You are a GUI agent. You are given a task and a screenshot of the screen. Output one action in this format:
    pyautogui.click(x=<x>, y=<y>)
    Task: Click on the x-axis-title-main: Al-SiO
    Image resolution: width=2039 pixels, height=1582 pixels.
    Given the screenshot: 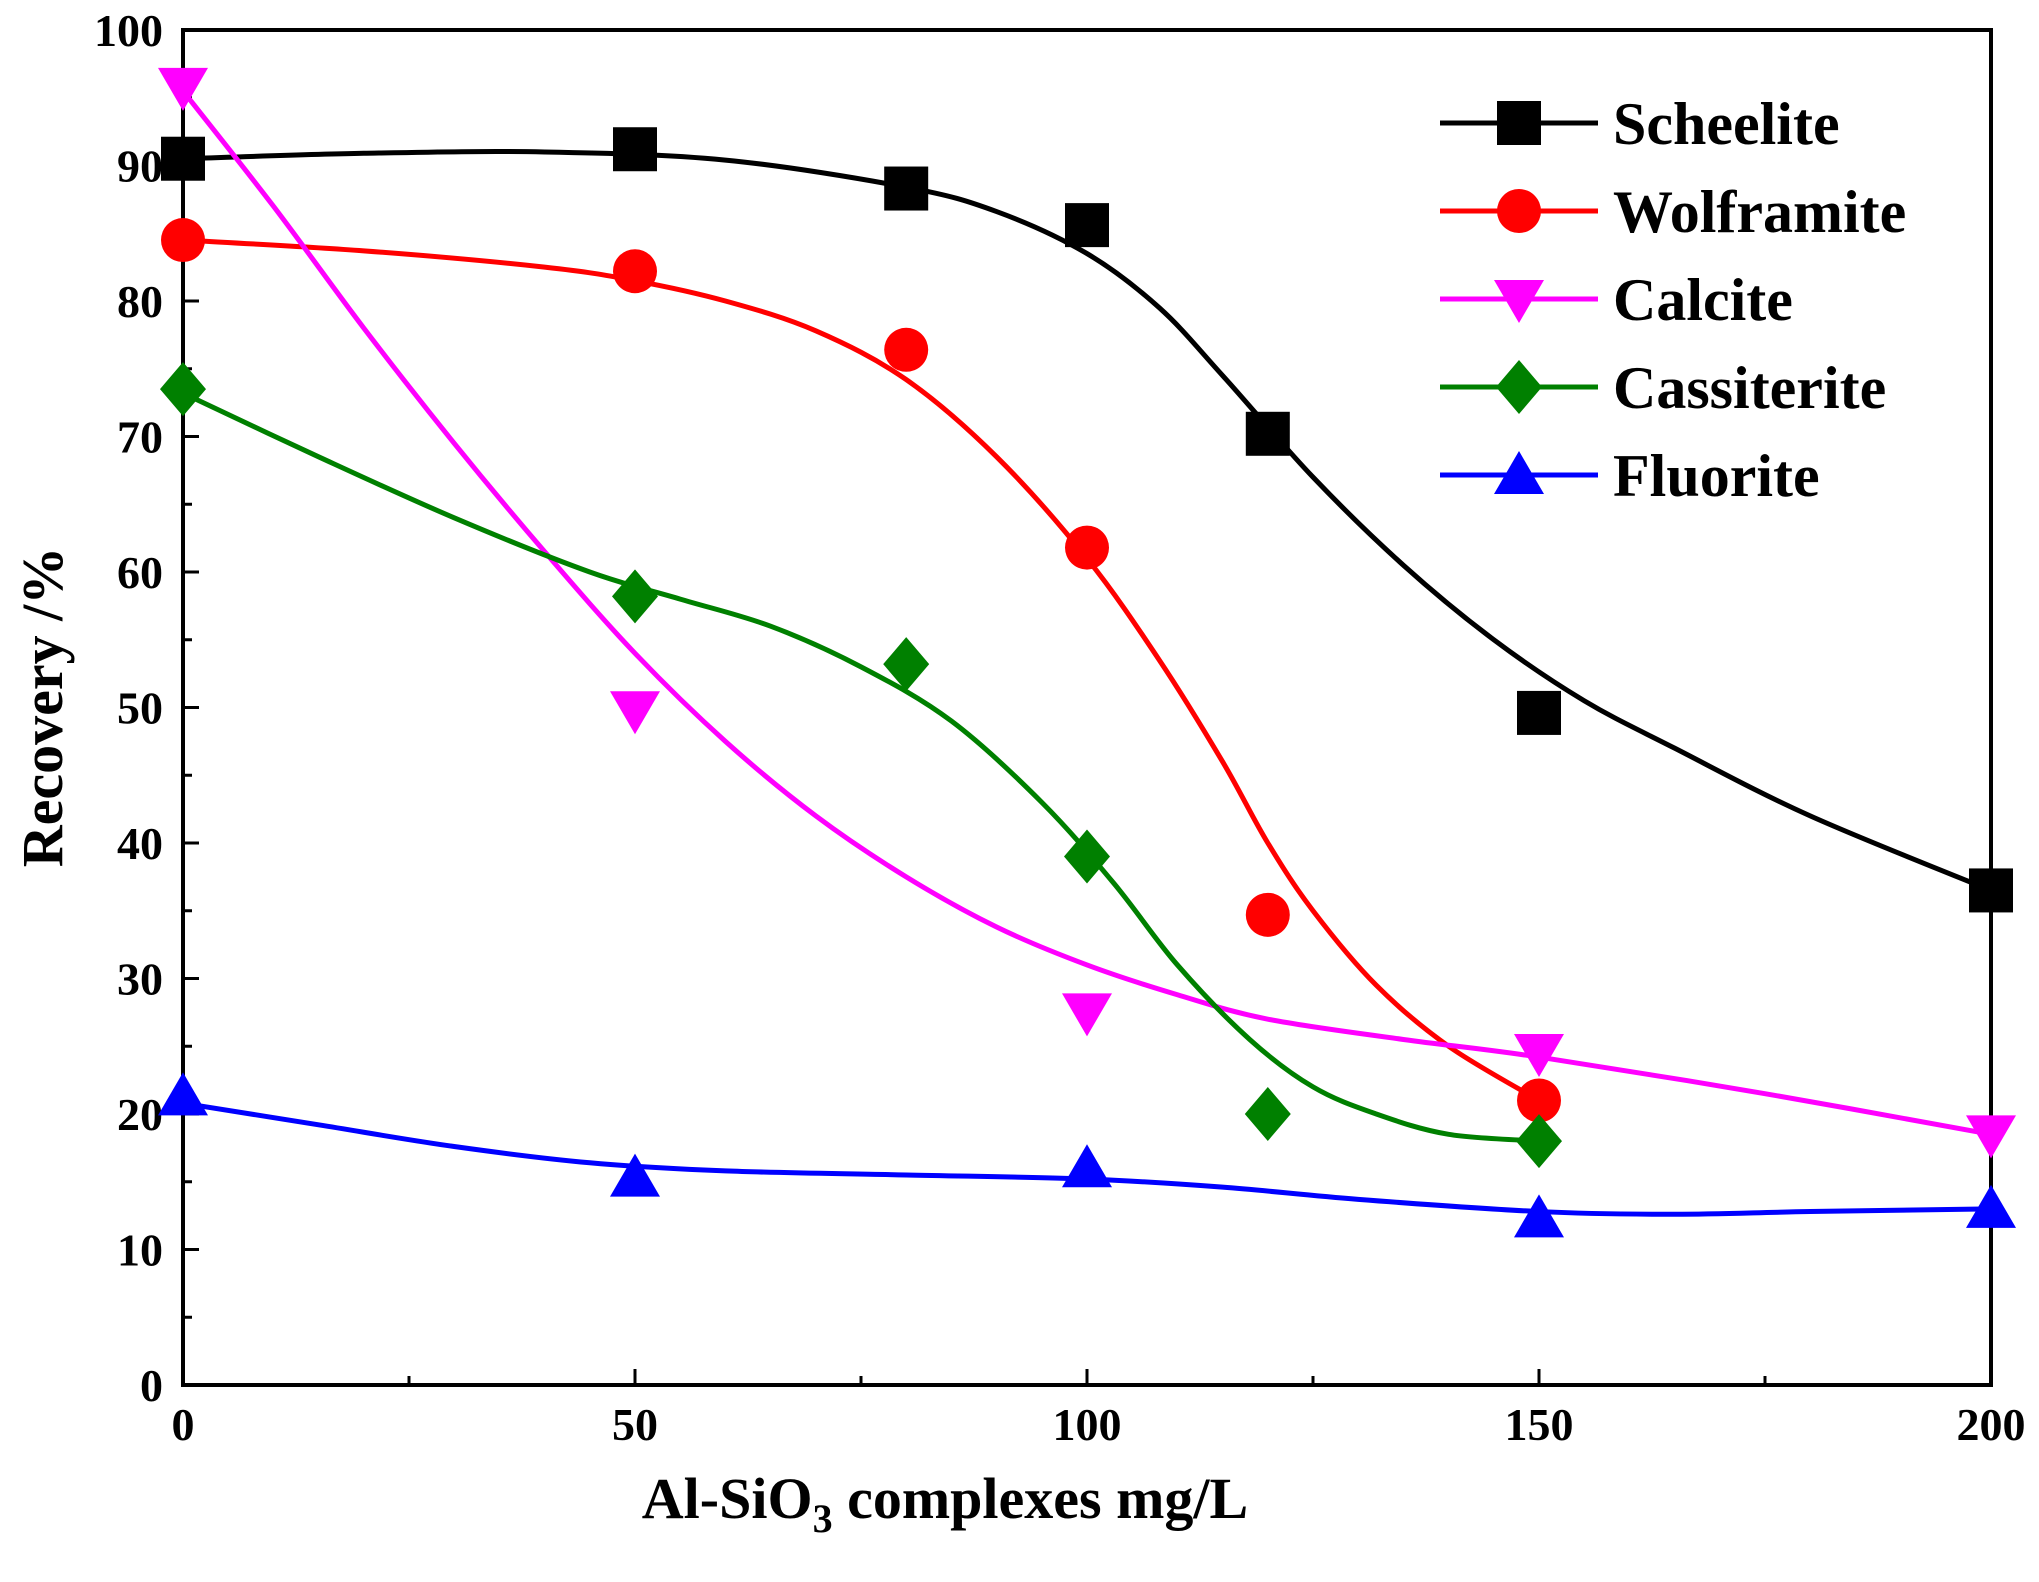 What is the action you would take?
    pyautogui.click(x=727, y=1498)
    